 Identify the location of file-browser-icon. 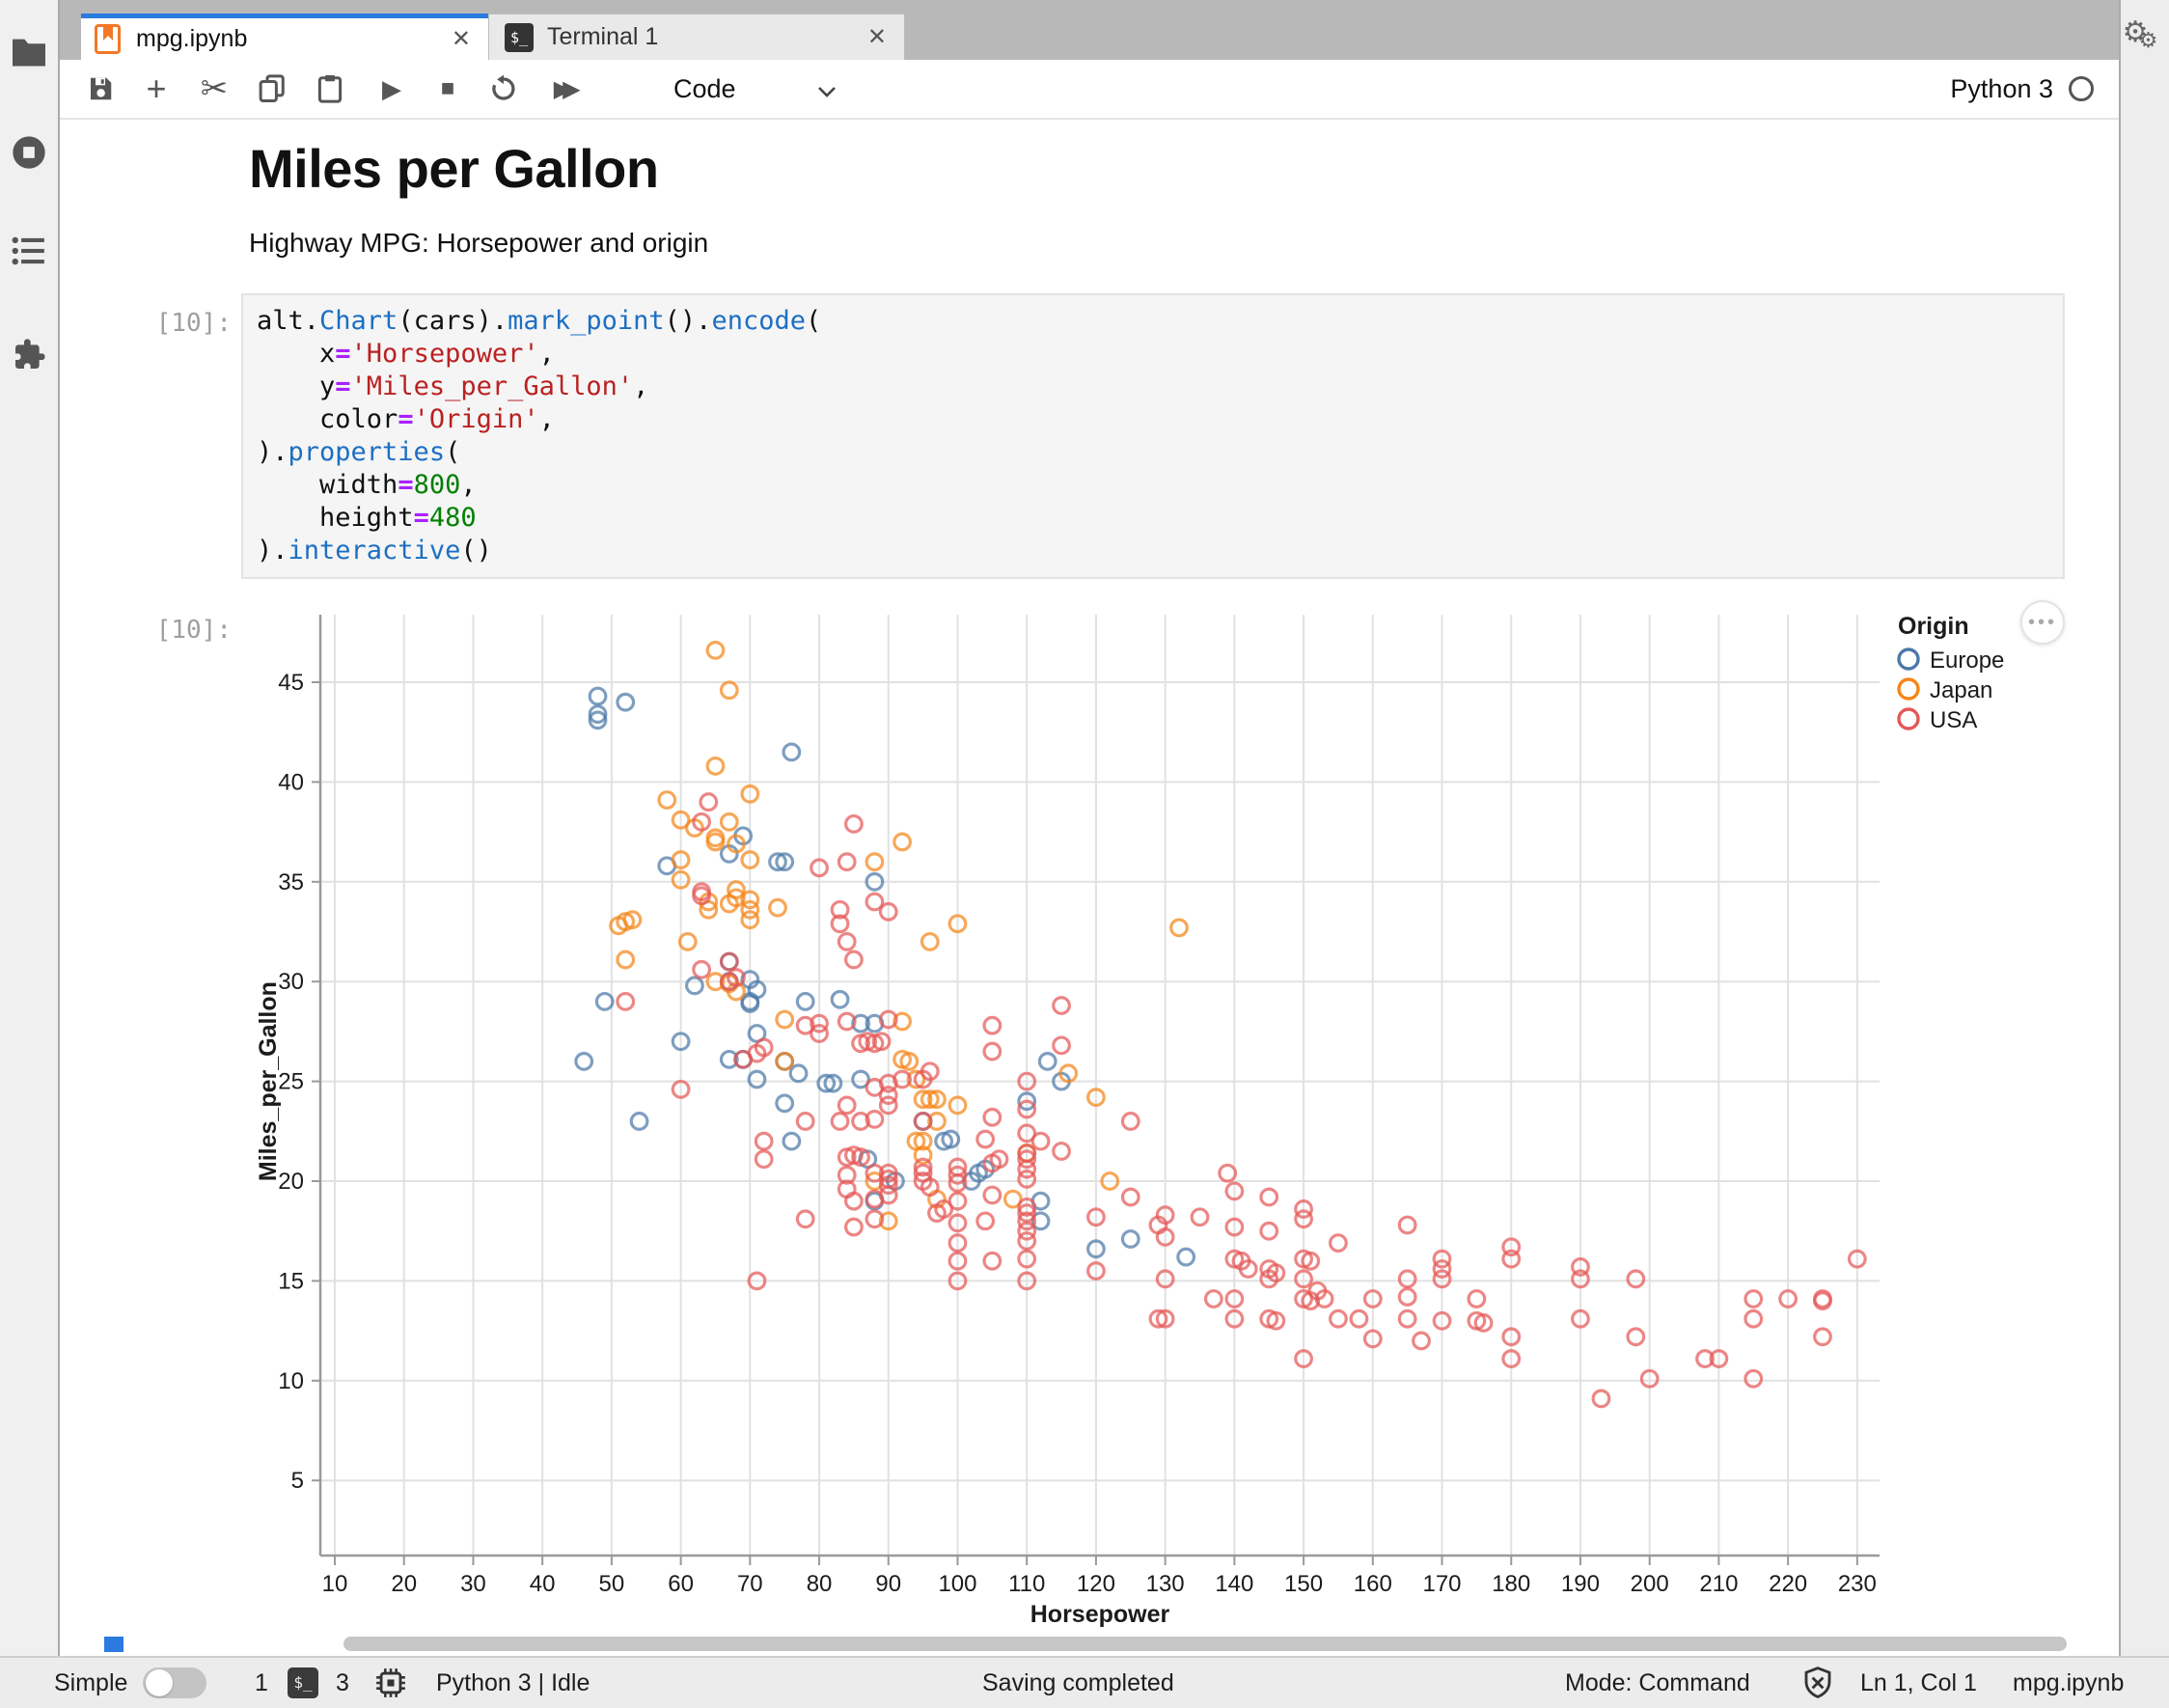
(29, 53).